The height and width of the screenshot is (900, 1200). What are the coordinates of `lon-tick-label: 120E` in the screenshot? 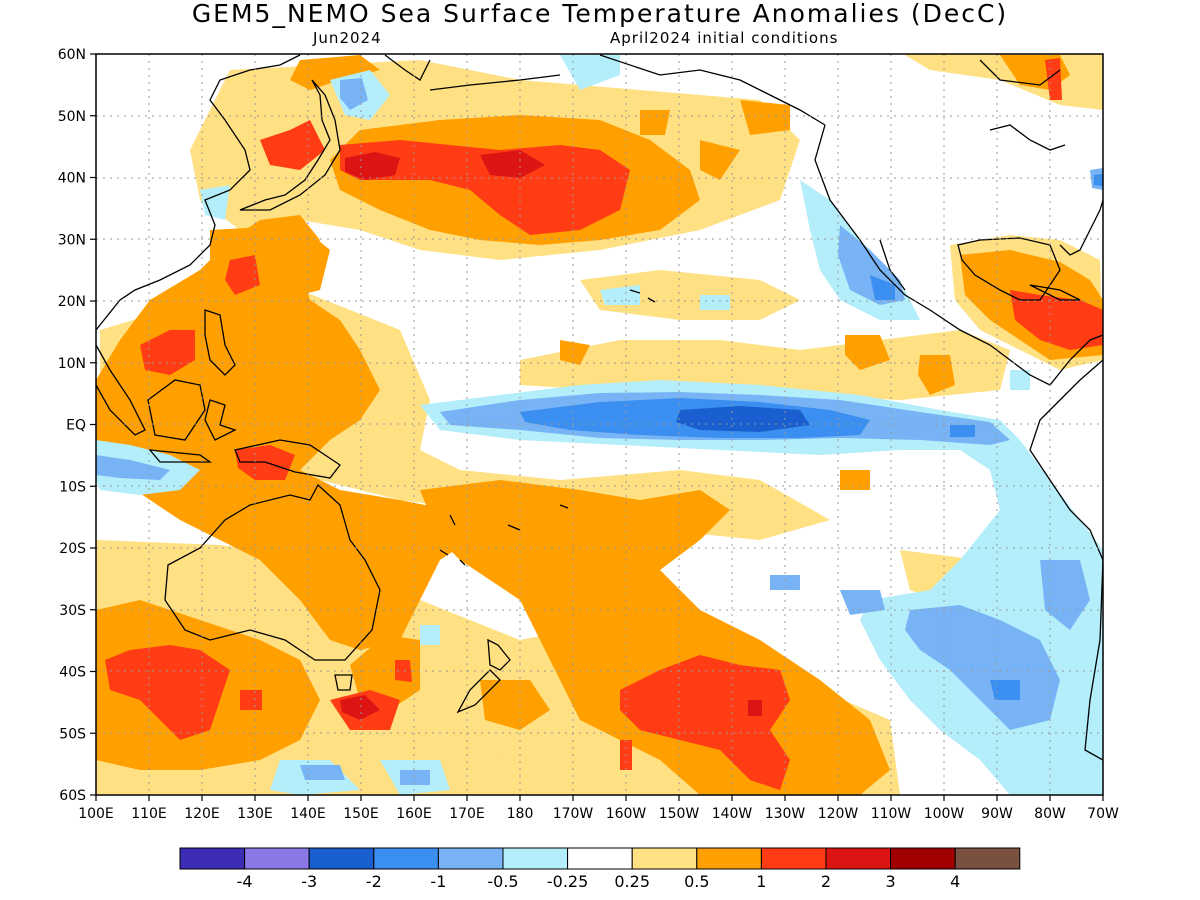 It's located at (202, 814).